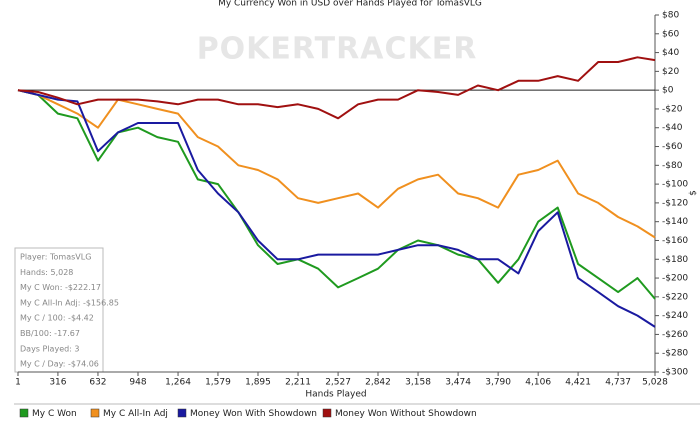  Describe the element at coordinates (50, 333) in the screenshot. I see `stat-line: BB/100: -17.67` at that location.